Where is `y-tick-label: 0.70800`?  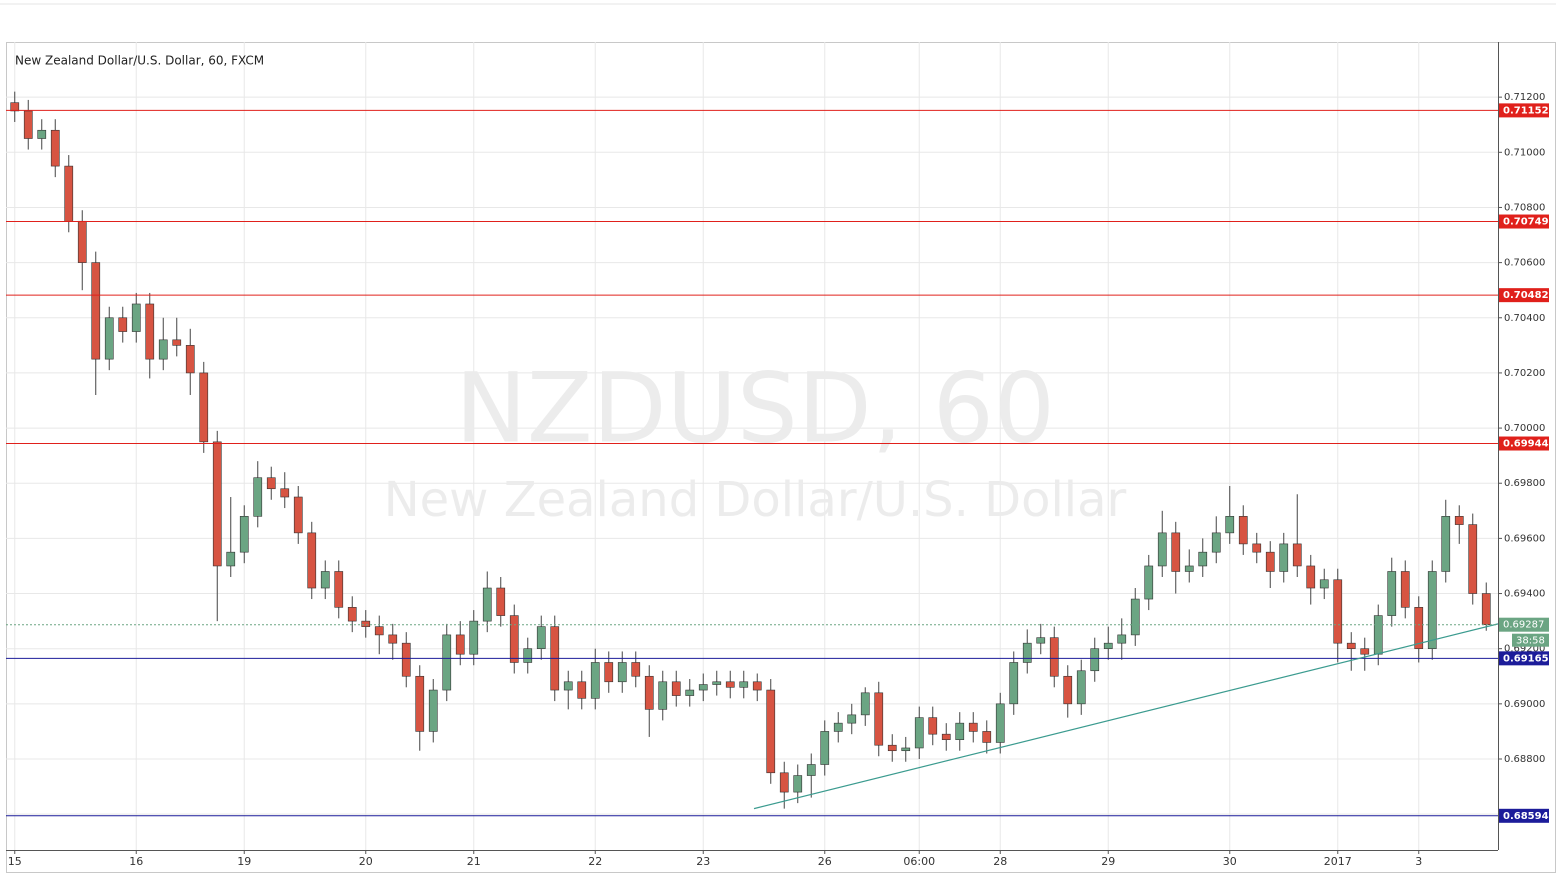
y-tick-label: 0.70800 is located at coordinates (1524, 207).